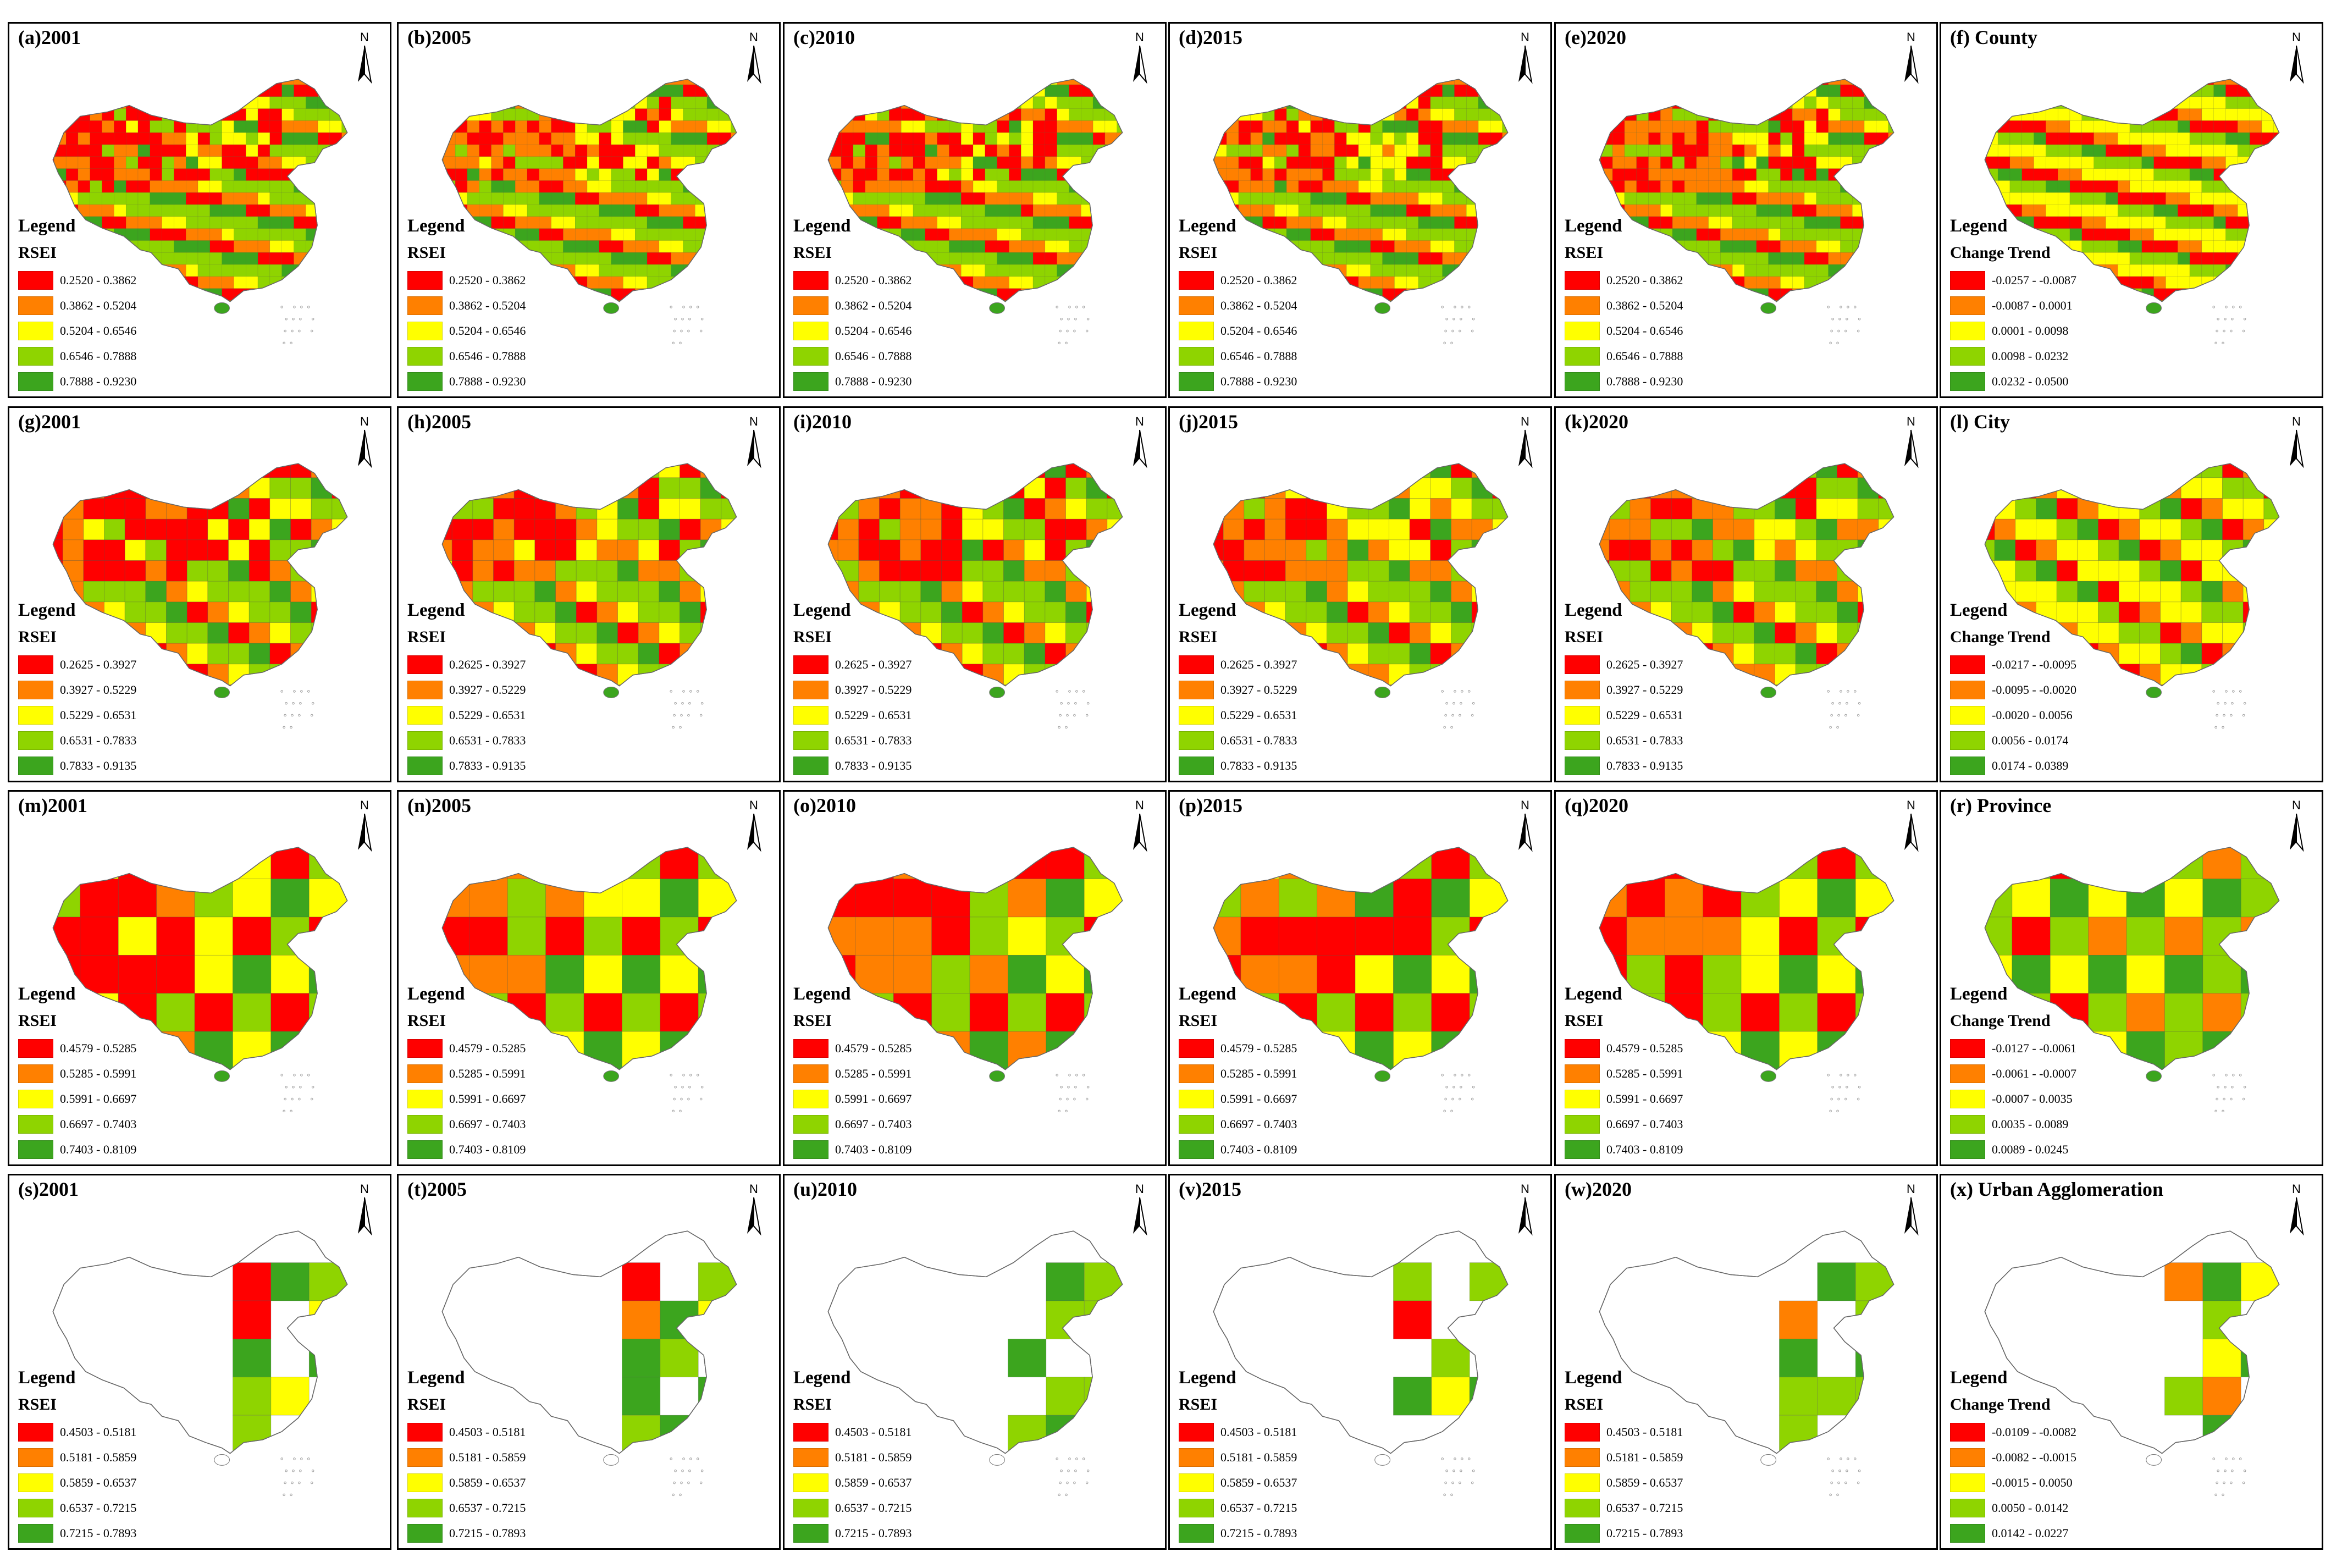  Describe the element at coordinates (439, 37) in the screenshot. I see `panel-label: (b)2005` at that location.